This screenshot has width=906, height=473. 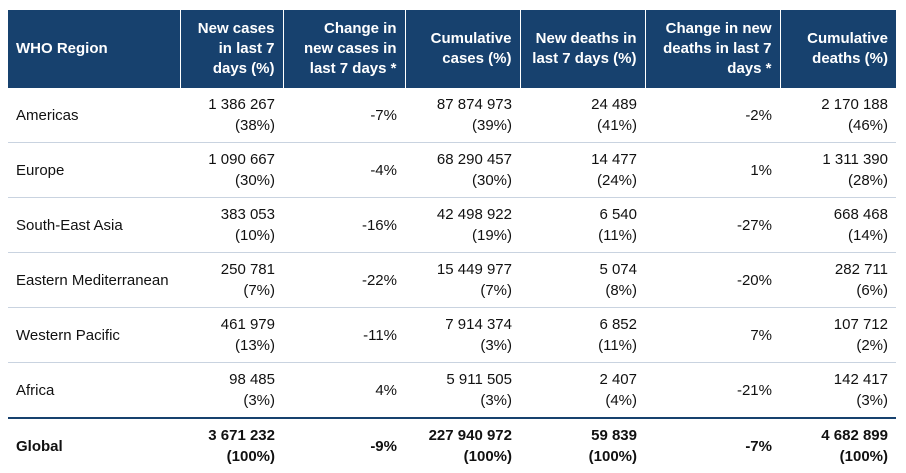 I want to click on cell-value: 4 682 899, so click(x=854, y=435).